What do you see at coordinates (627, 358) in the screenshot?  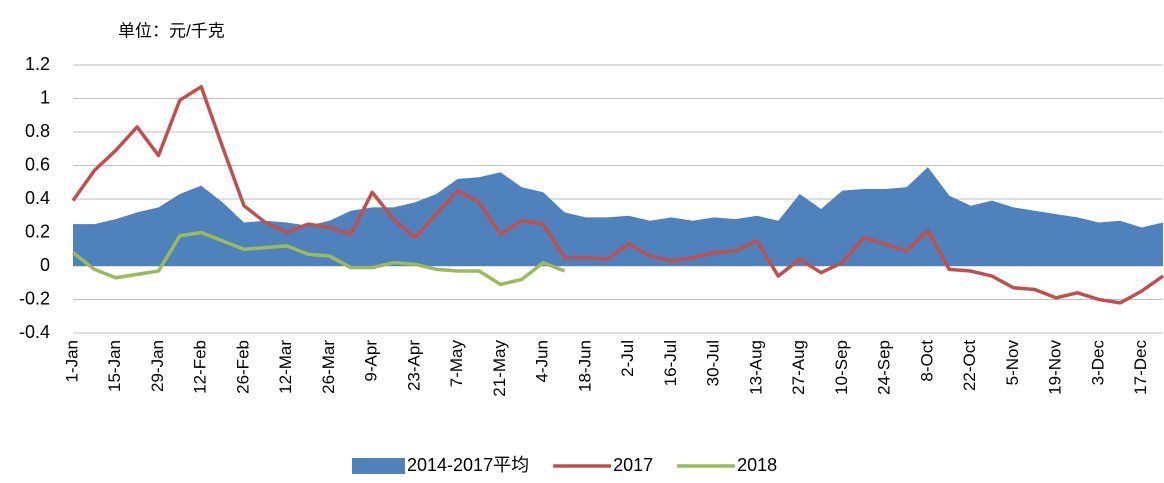 I see `x-tick-label: 2-Jul` at bounding box center [627, 358].